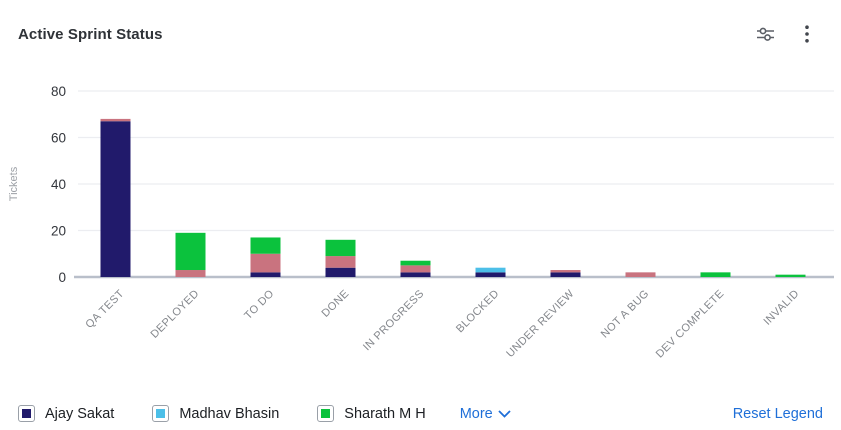  I want to click on legend-item-sharath-m-h: Sharath M H, so click(371, 413).